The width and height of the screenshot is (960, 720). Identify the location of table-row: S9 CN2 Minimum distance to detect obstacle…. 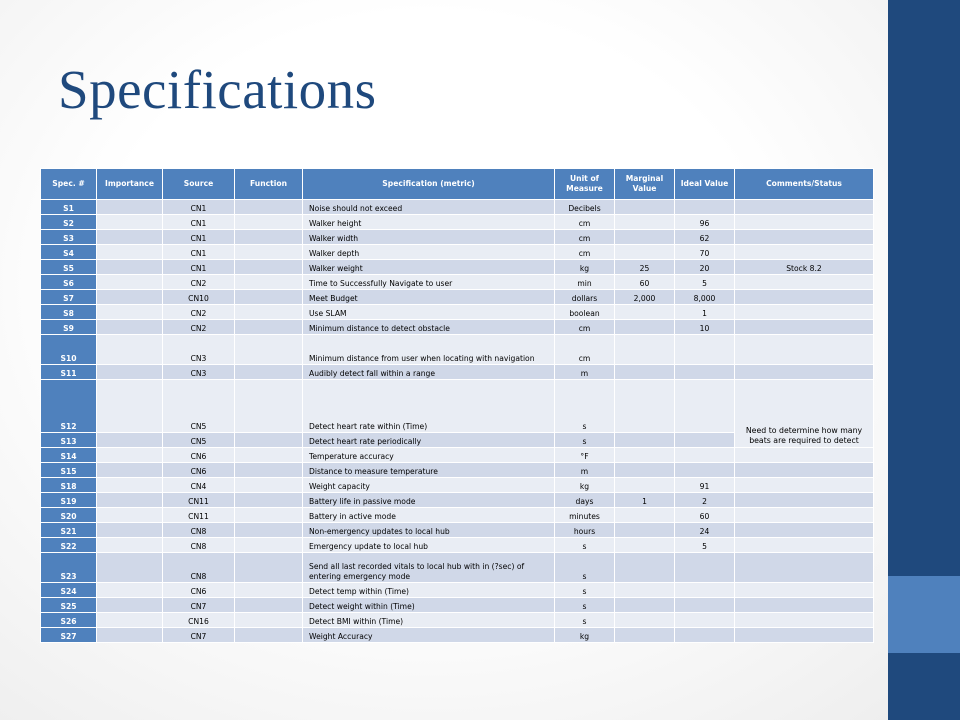
(457, 327).